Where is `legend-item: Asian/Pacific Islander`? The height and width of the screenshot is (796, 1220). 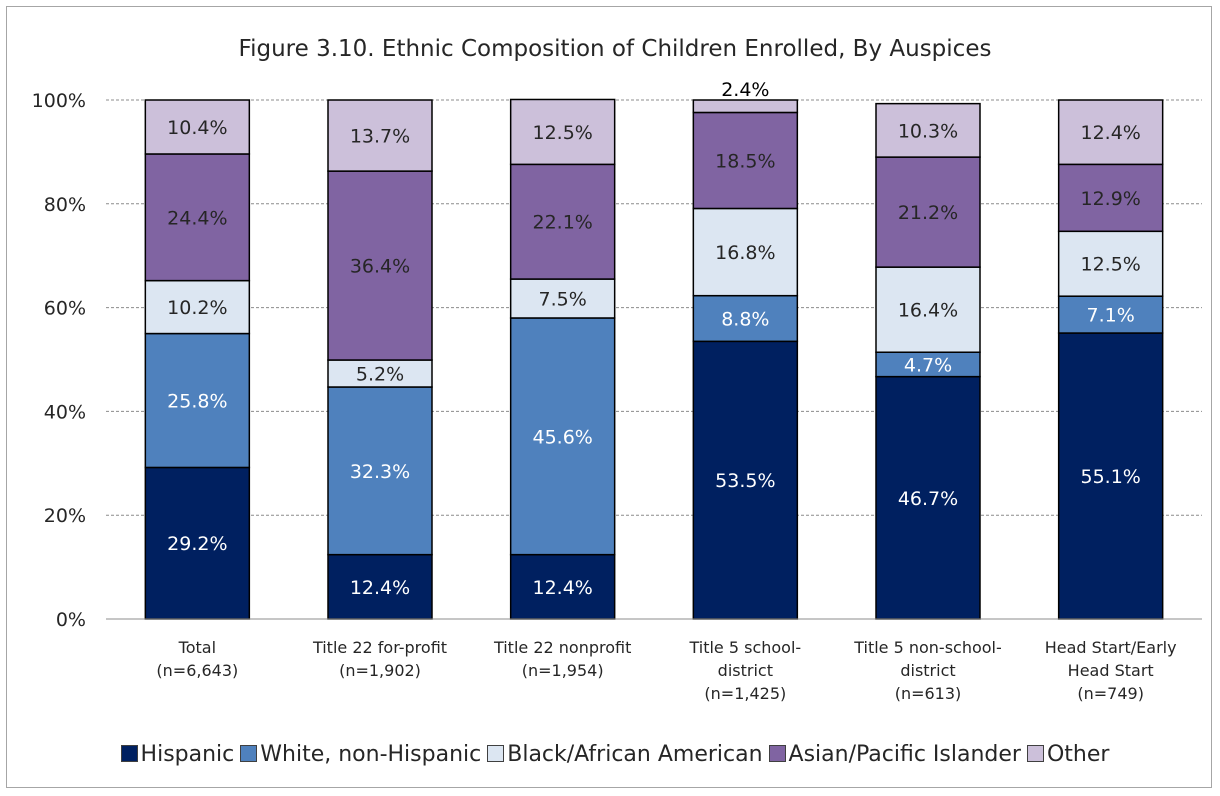 legend-item: Asian/Pacific Islander is located at coordinates (894, 754).